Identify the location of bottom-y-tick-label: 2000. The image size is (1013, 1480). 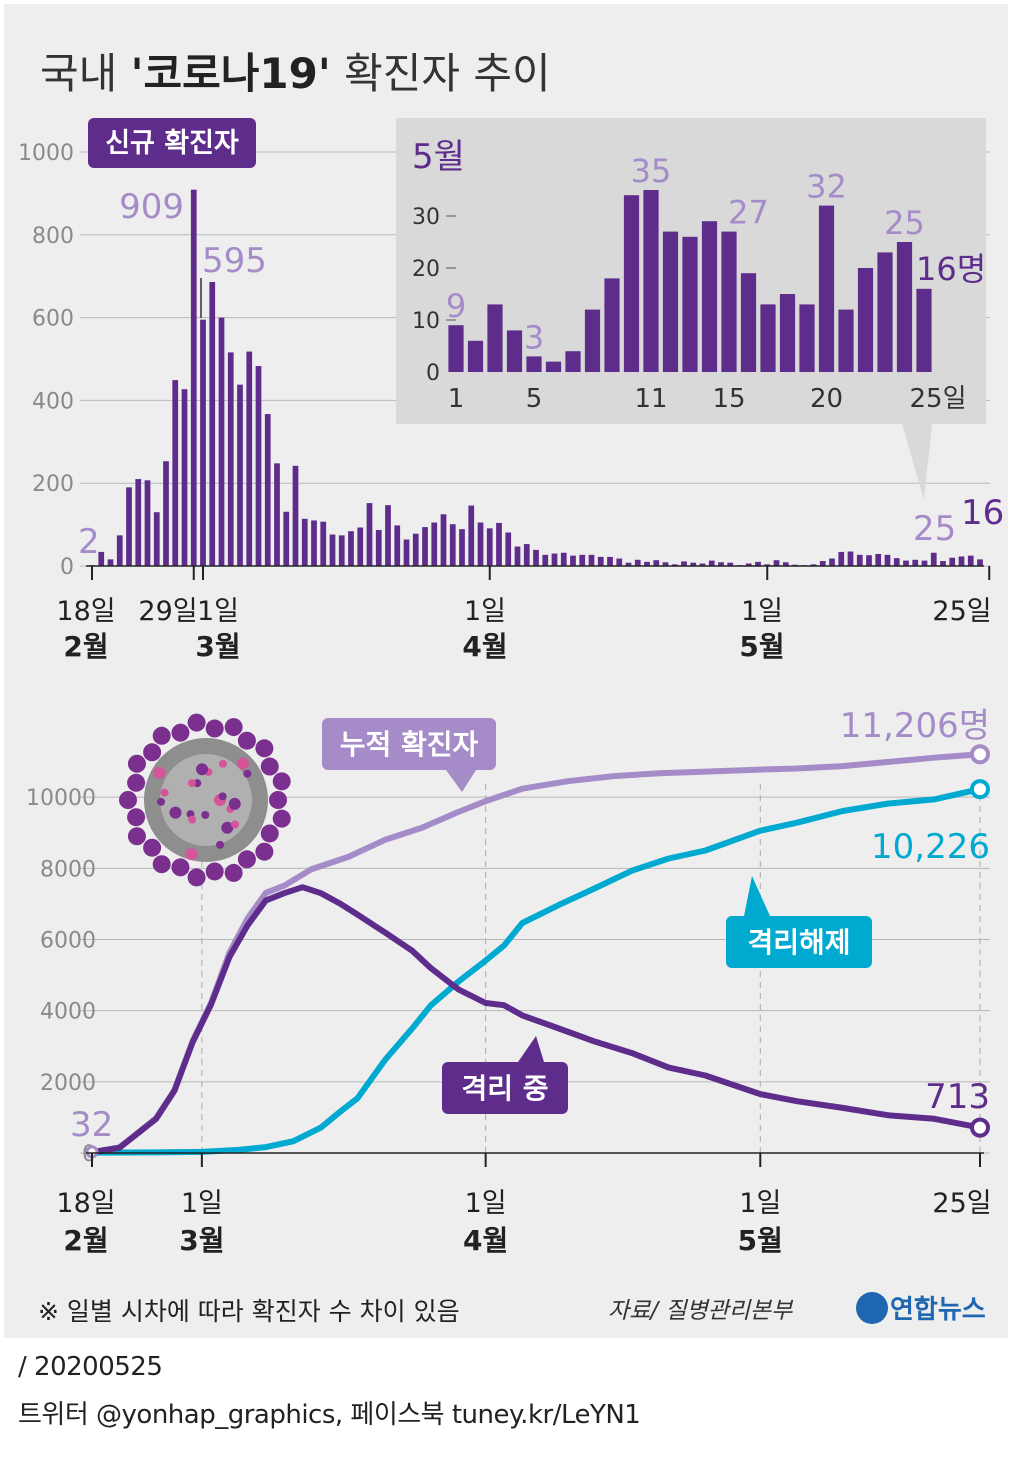
(68, 1083).